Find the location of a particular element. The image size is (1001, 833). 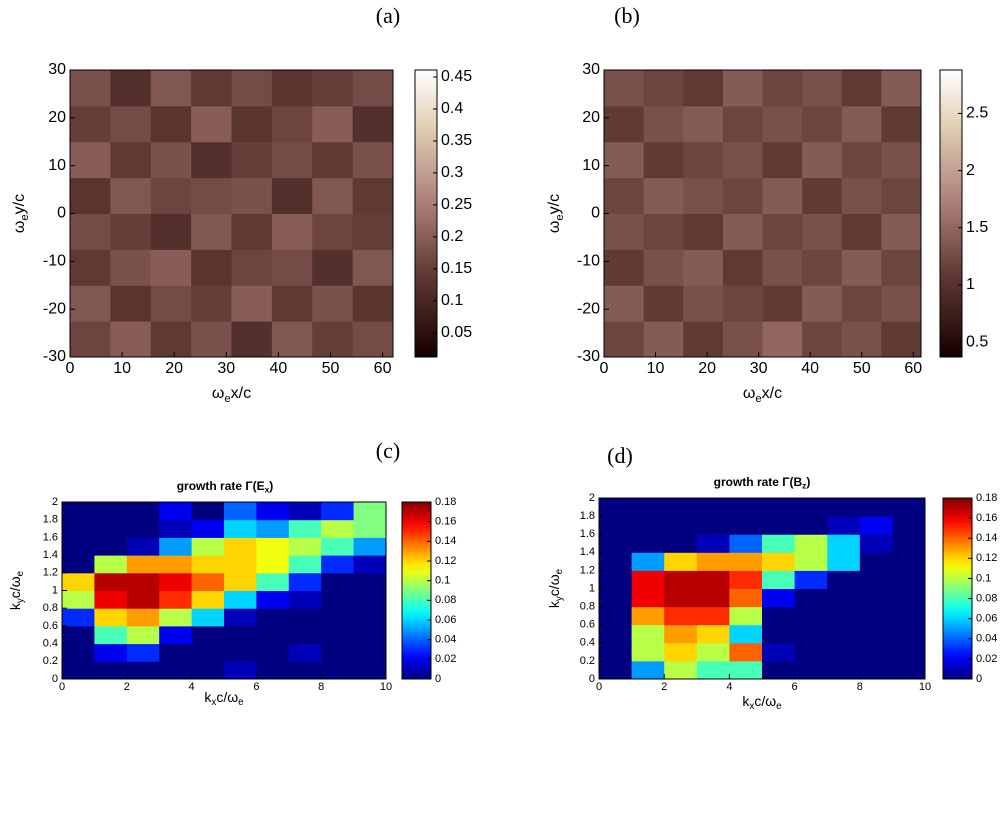

y-tick-label: 1.2 is located at coordinates (50, 573).